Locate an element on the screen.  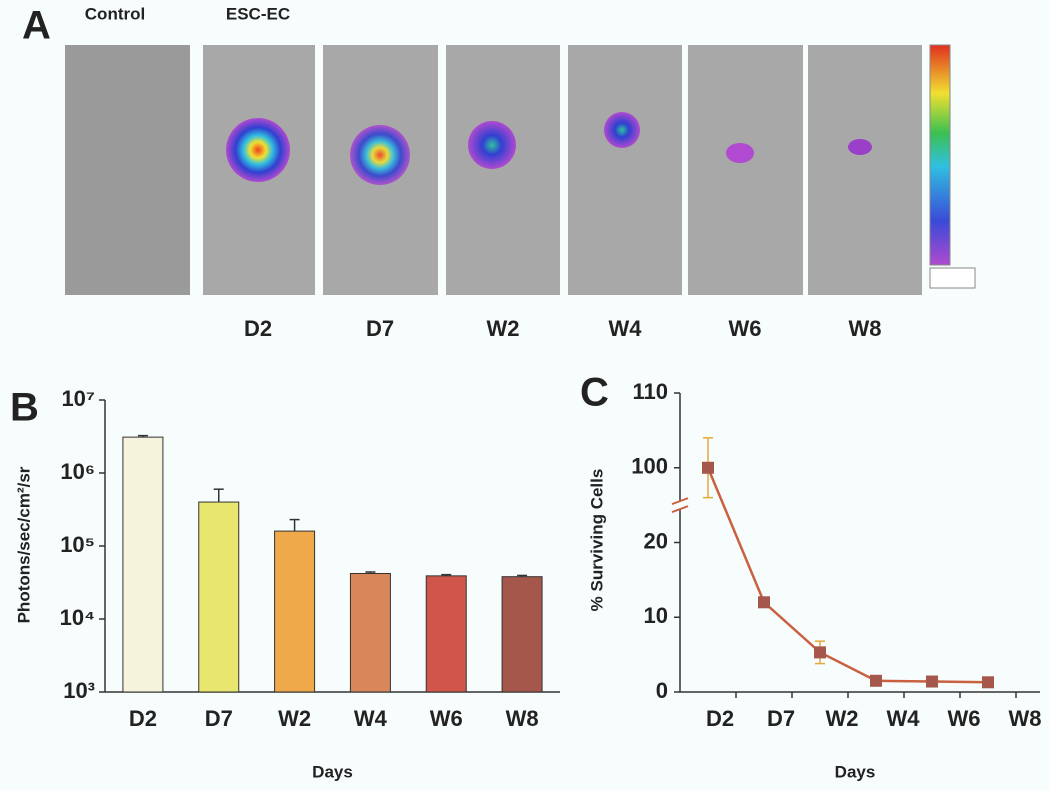
panel-letter: C is located at coordinates (594, 393).